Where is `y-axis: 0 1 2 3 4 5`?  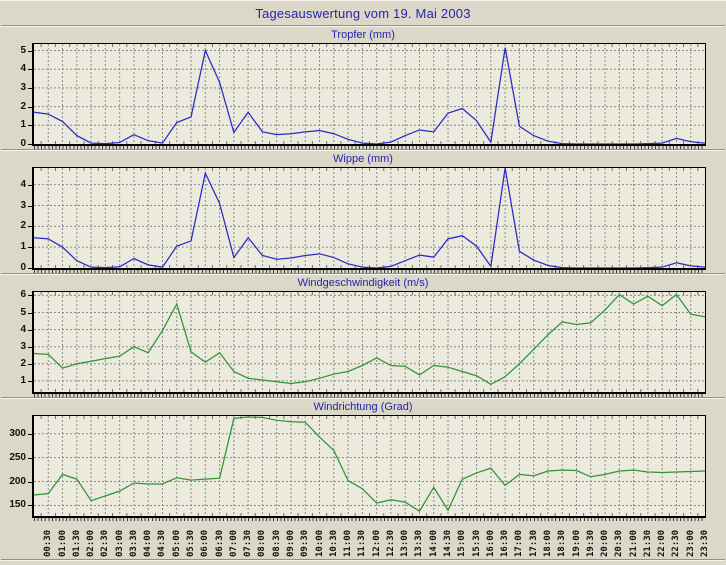 y-axis: 0 1 2 3 4 5 is located at coordinates (16, 96).